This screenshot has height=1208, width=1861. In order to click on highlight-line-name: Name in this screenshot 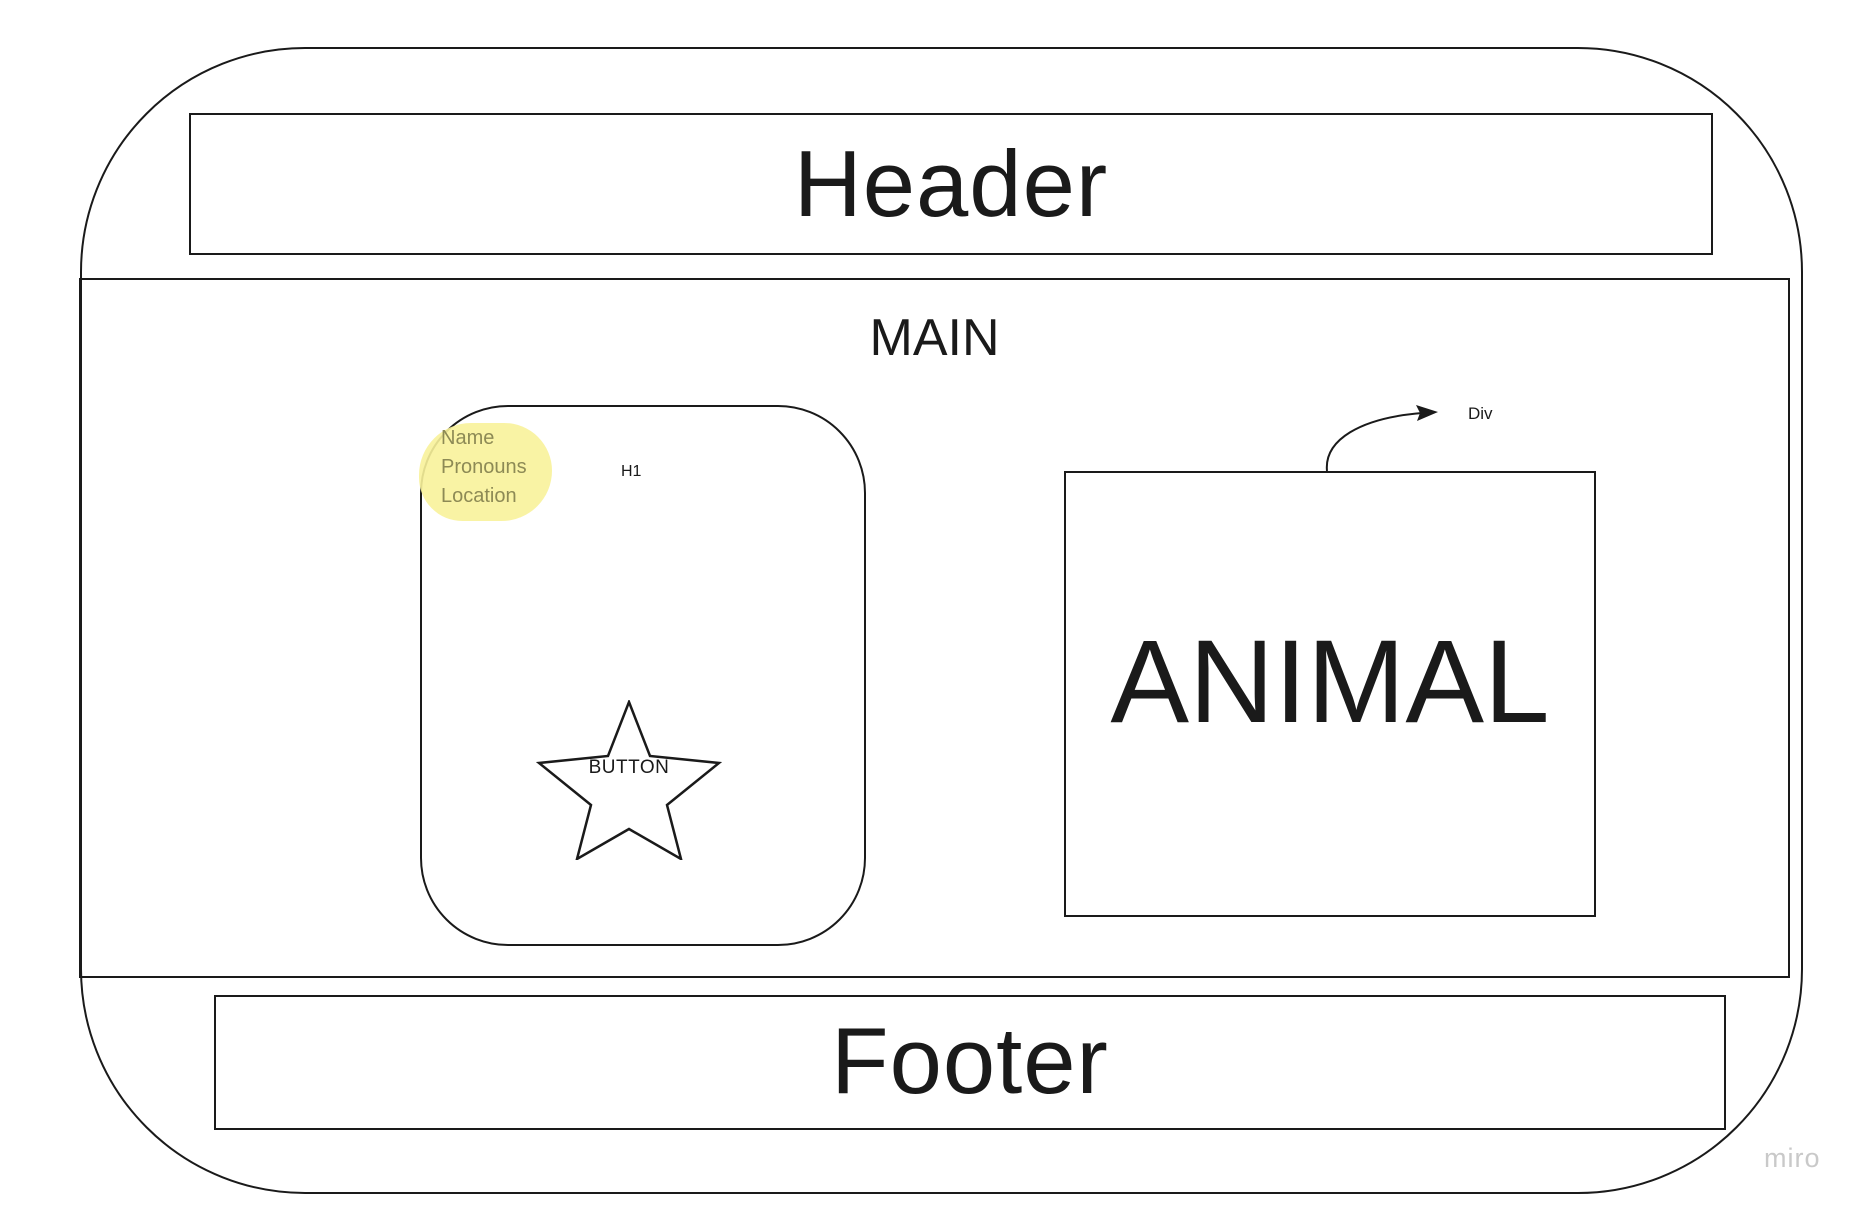, I will do `click(468, 438)`.